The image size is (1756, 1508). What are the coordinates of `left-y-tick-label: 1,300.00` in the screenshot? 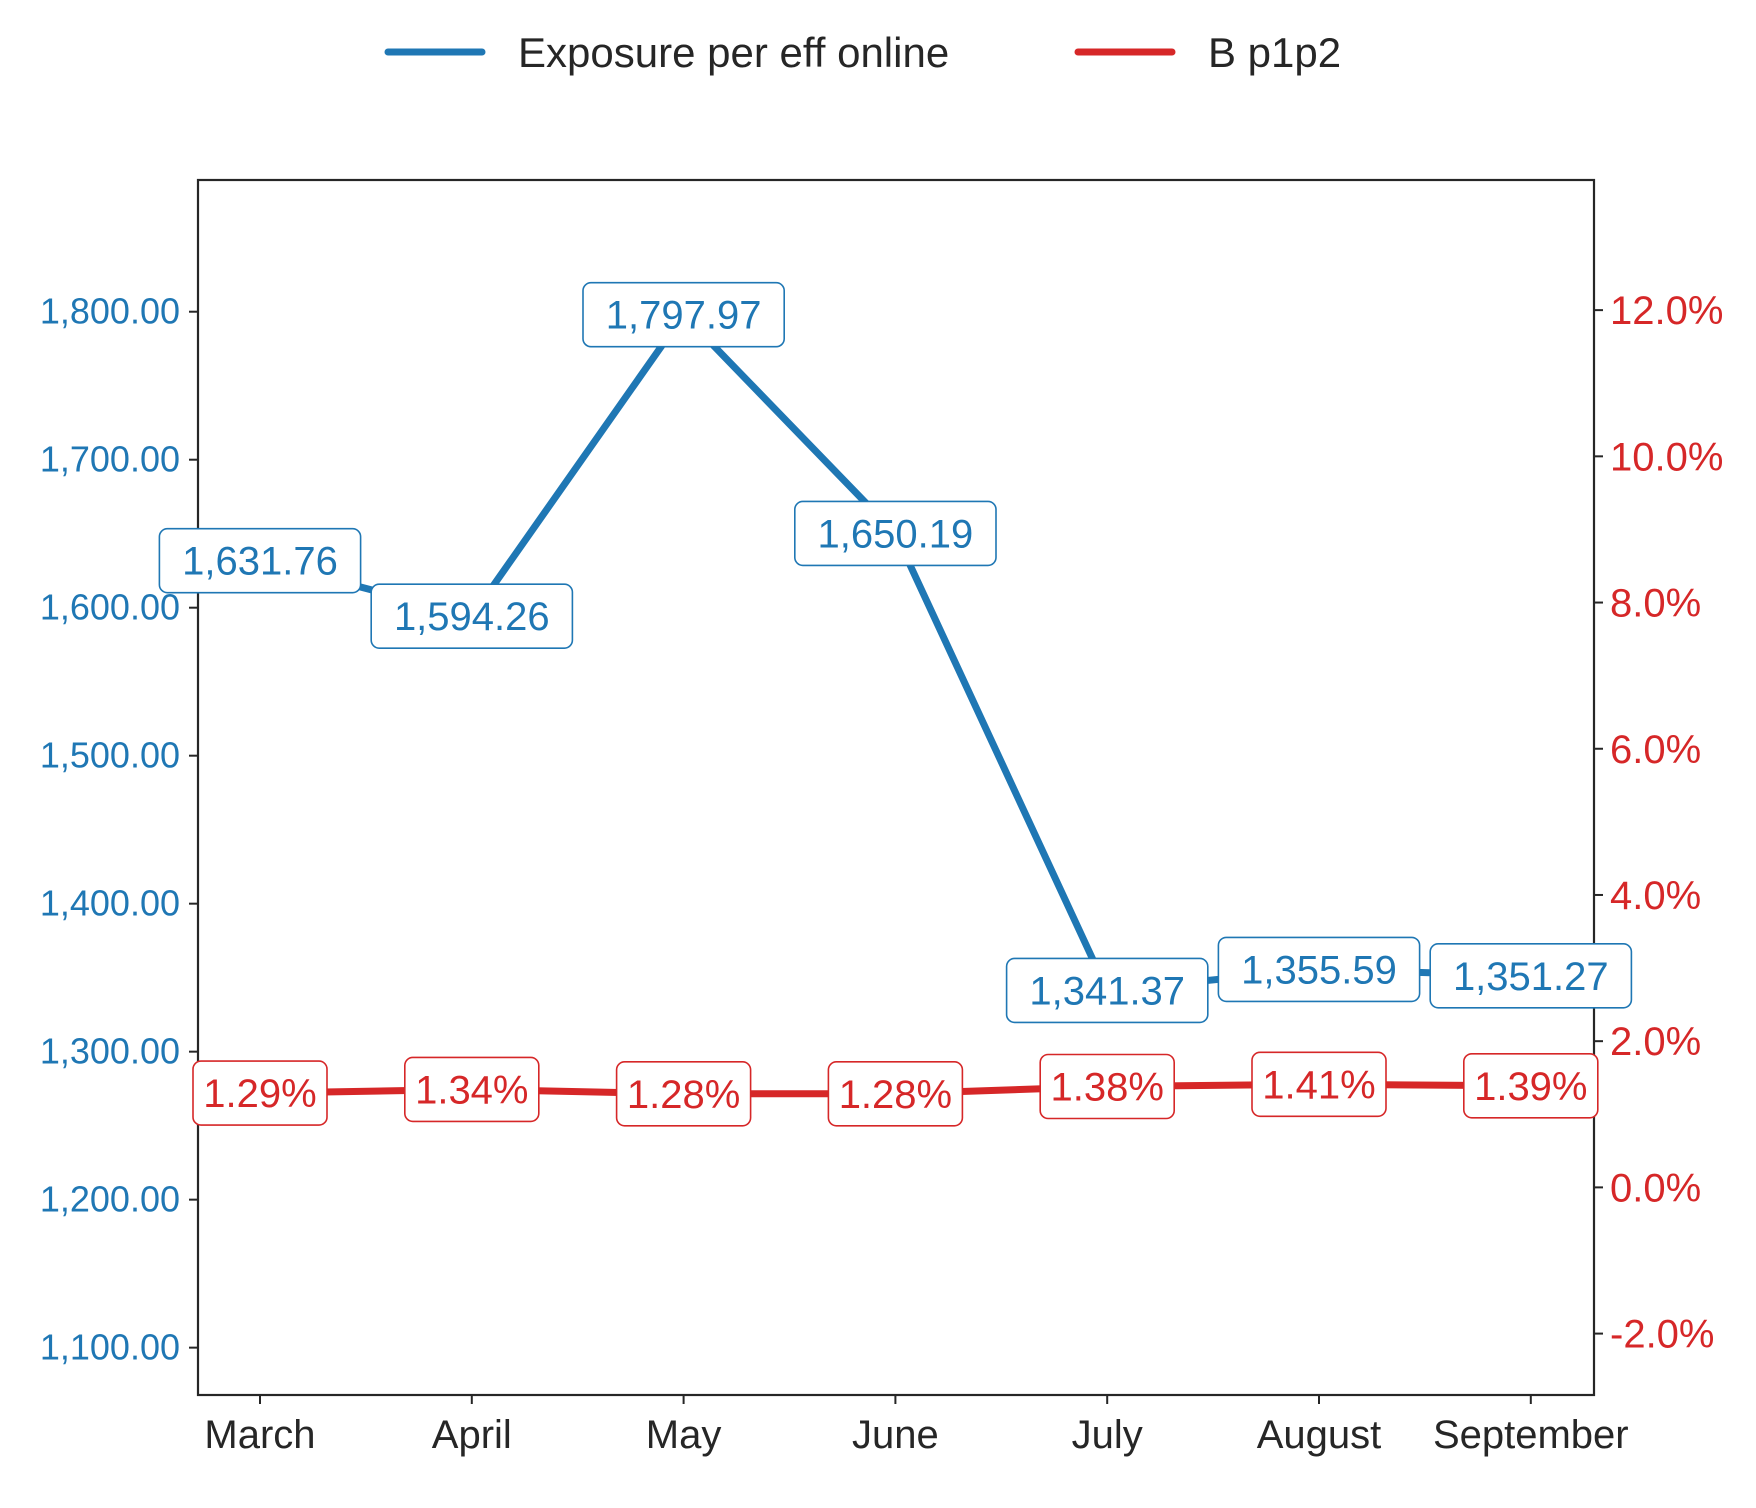 It's located at (110, 1051).